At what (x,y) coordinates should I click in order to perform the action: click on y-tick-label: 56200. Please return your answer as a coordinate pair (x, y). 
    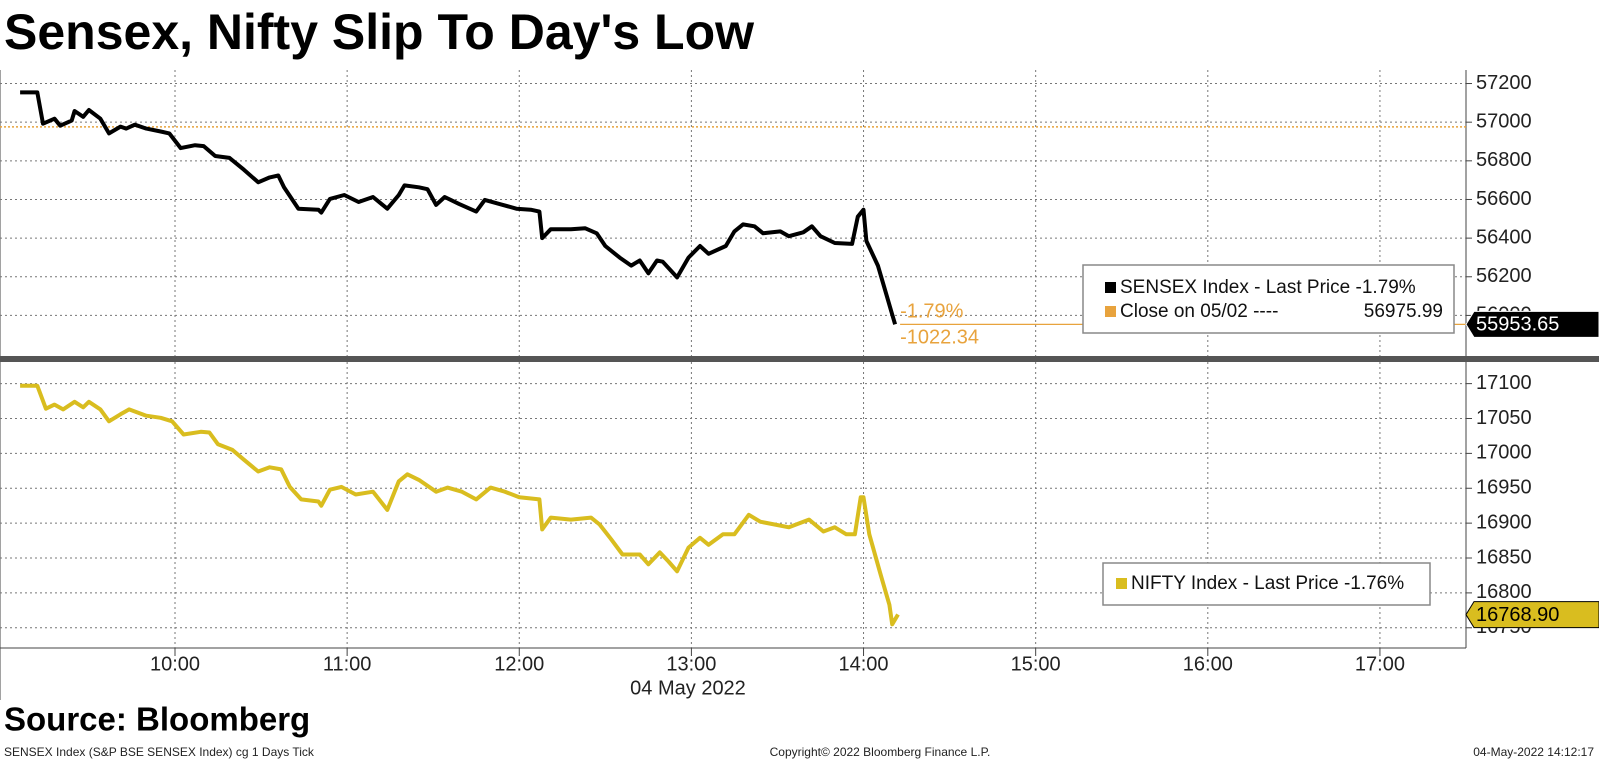
    Looking at the image, I should click on (1504, 276).